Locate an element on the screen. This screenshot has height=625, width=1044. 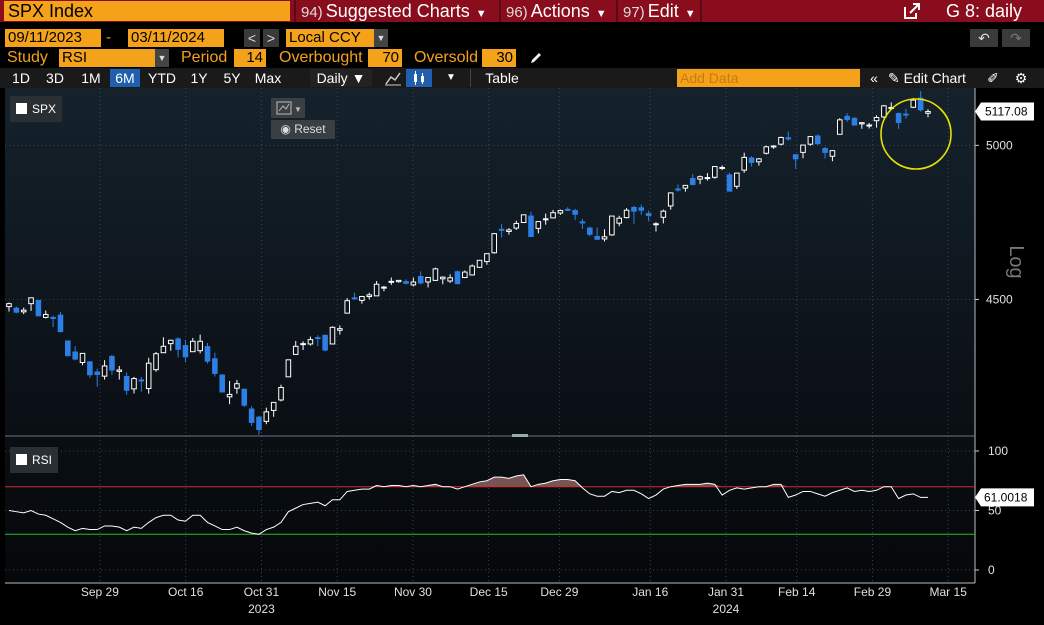
range-button-1d: 1D is located at coordinates (21, 78).